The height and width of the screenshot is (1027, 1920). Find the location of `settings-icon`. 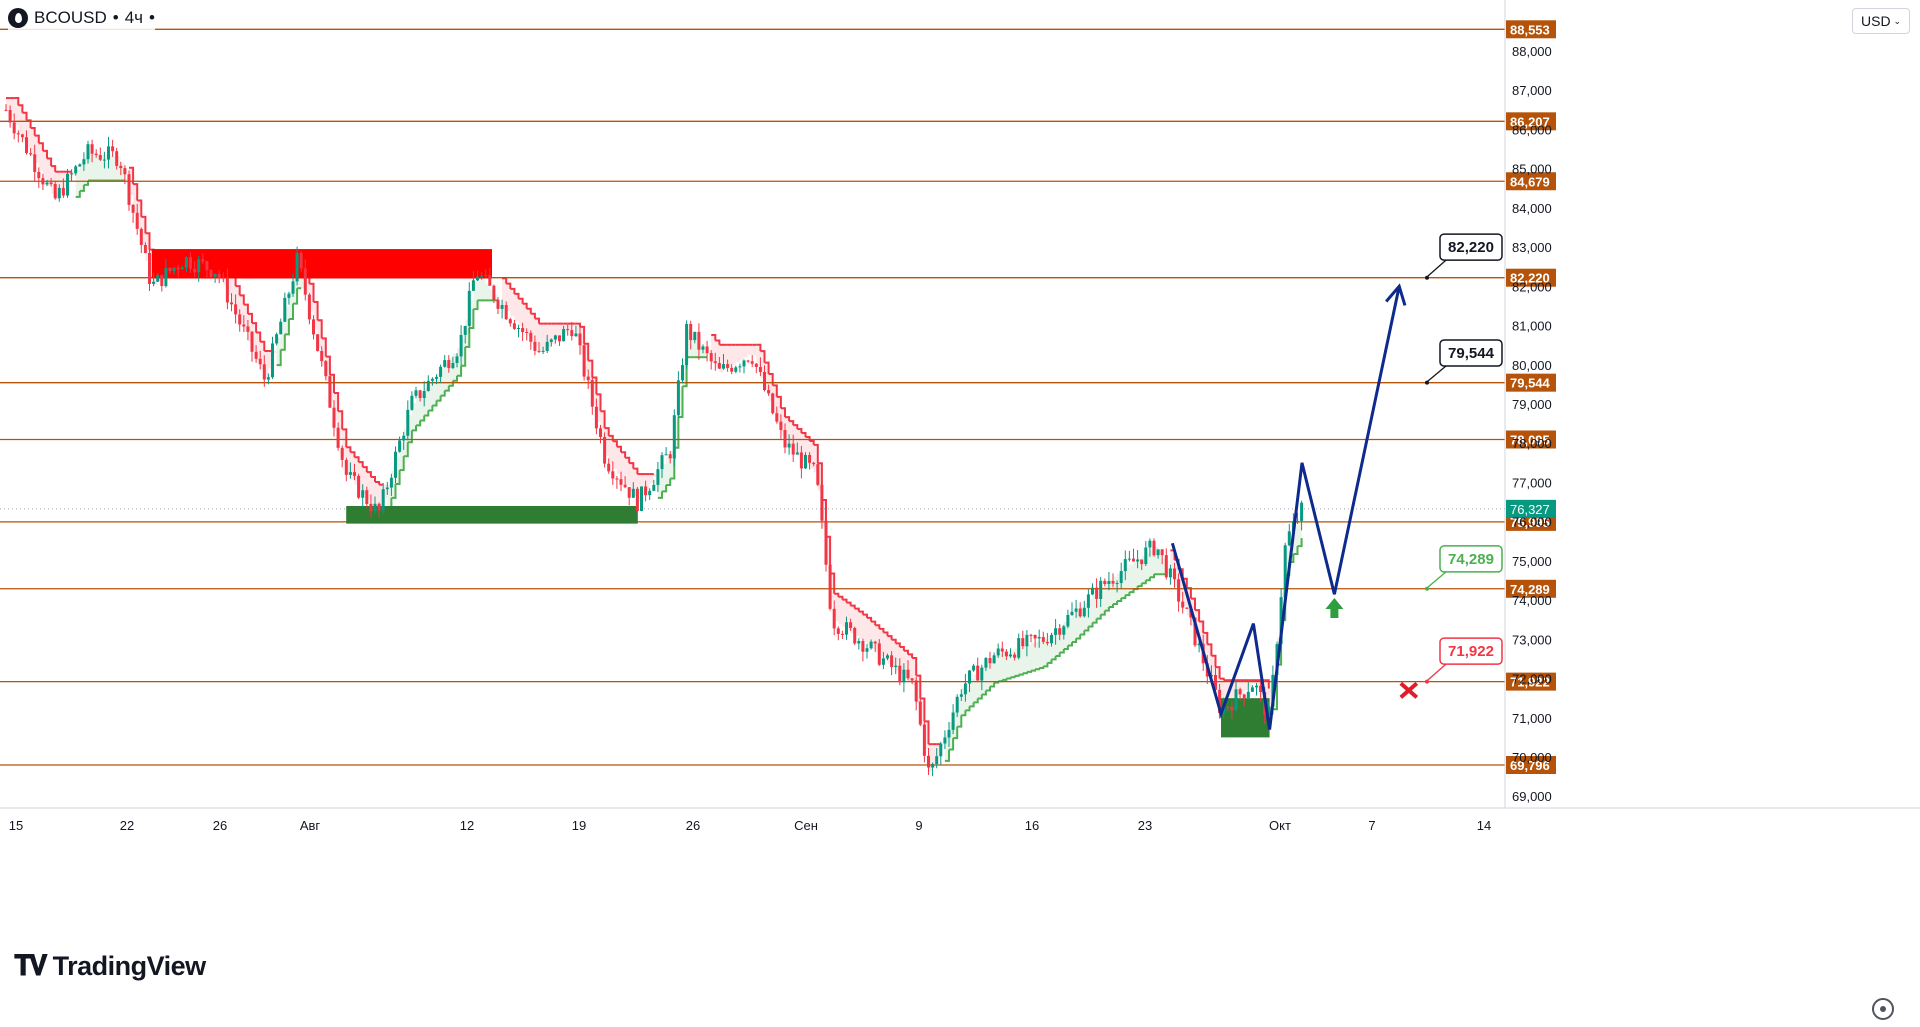

settings-icon is located at coordinates (1883, 1009).